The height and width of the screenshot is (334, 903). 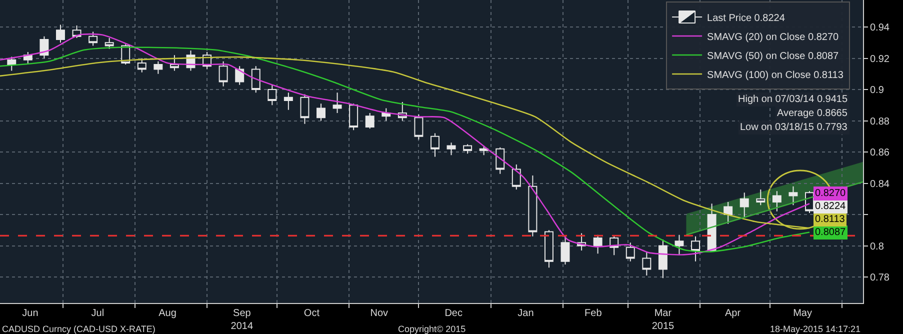 I want to click on y-tick-label: 0.8, so click(x=877, y=246).